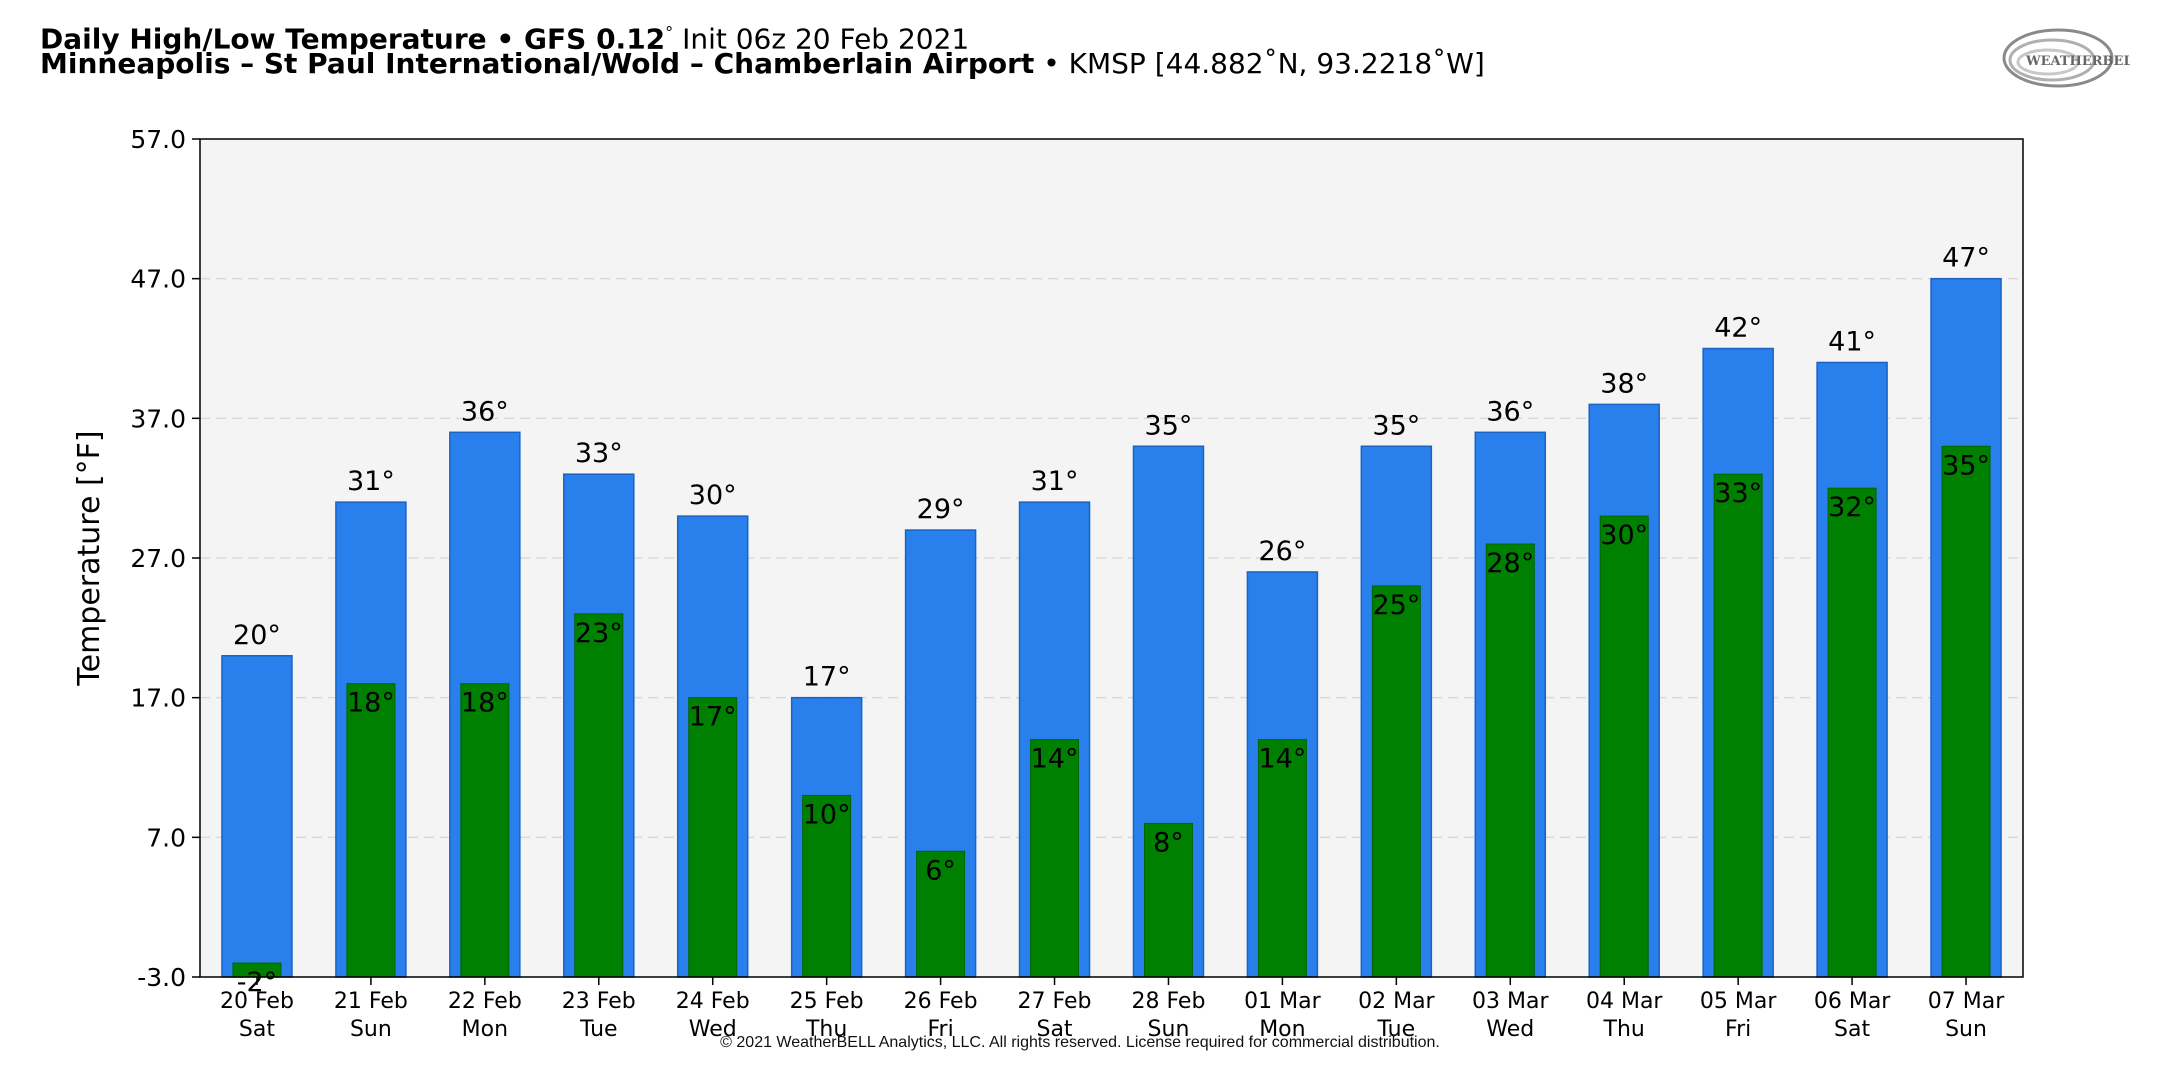 This screenshot has height=1072, width=2160. Describe the element at coordinates (599, 453) in the screenshot. I see `high-value-label: 33°` at that location.